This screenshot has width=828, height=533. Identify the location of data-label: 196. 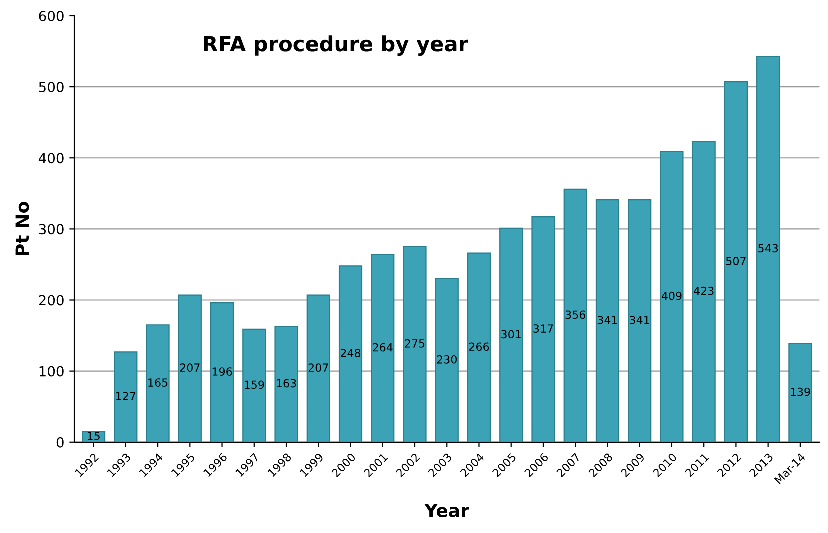
(222, 372).